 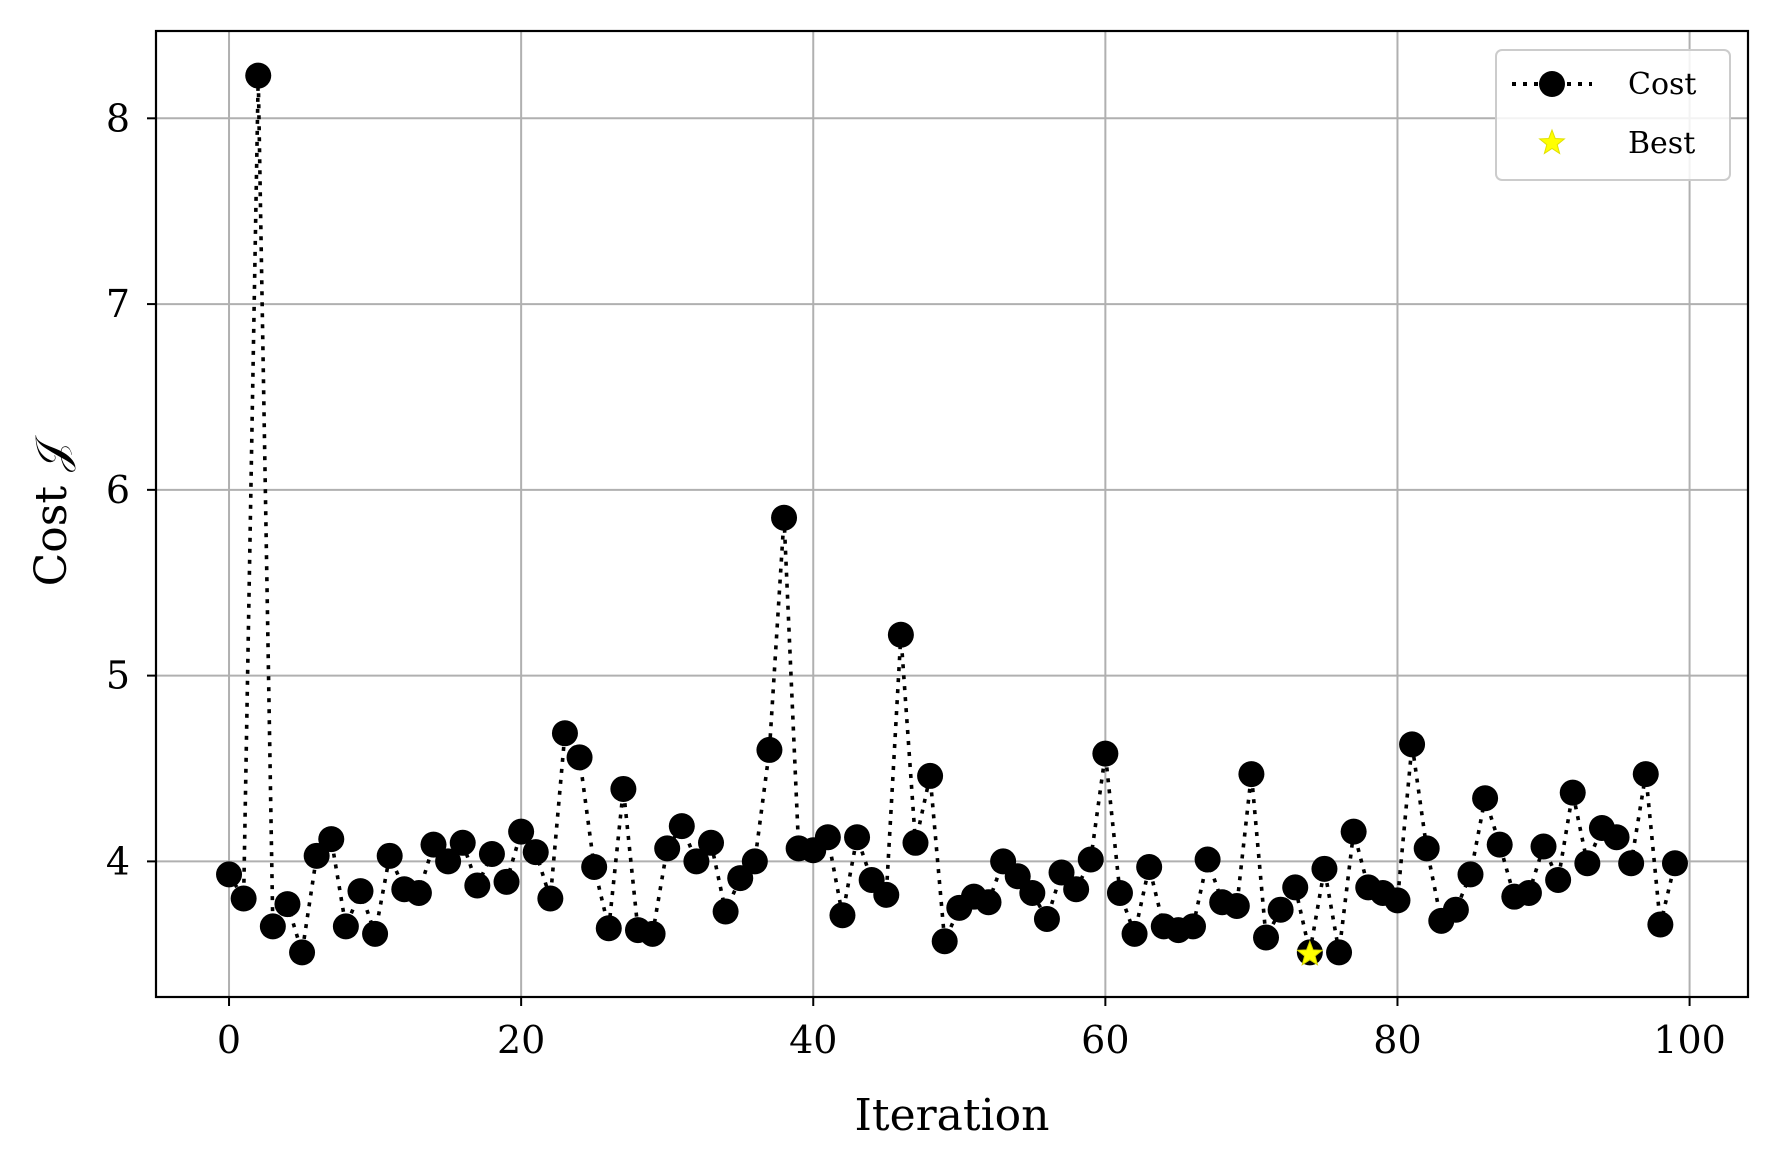 I want to click on legend-best-marker, so click(x=1552, y=141).